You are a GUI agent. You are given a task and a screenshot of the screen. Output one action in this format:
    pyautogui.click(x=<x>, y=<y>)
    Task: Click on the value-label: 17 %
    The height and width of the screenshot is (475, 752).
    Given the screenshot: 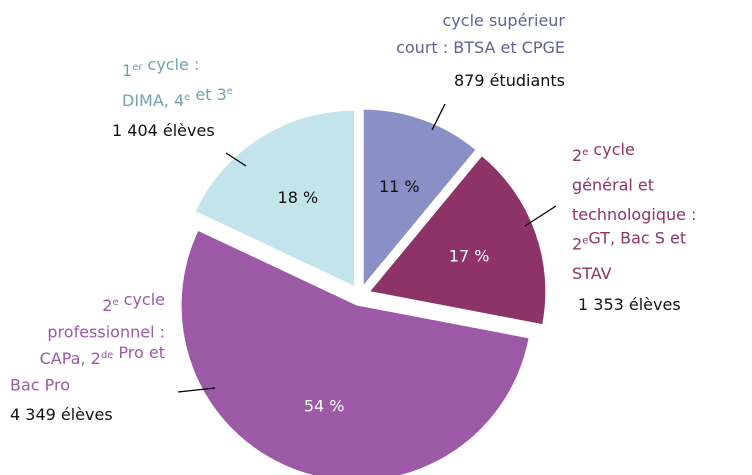 What is the action you would take?
    pyautogui.click(x=469, y=256)
    